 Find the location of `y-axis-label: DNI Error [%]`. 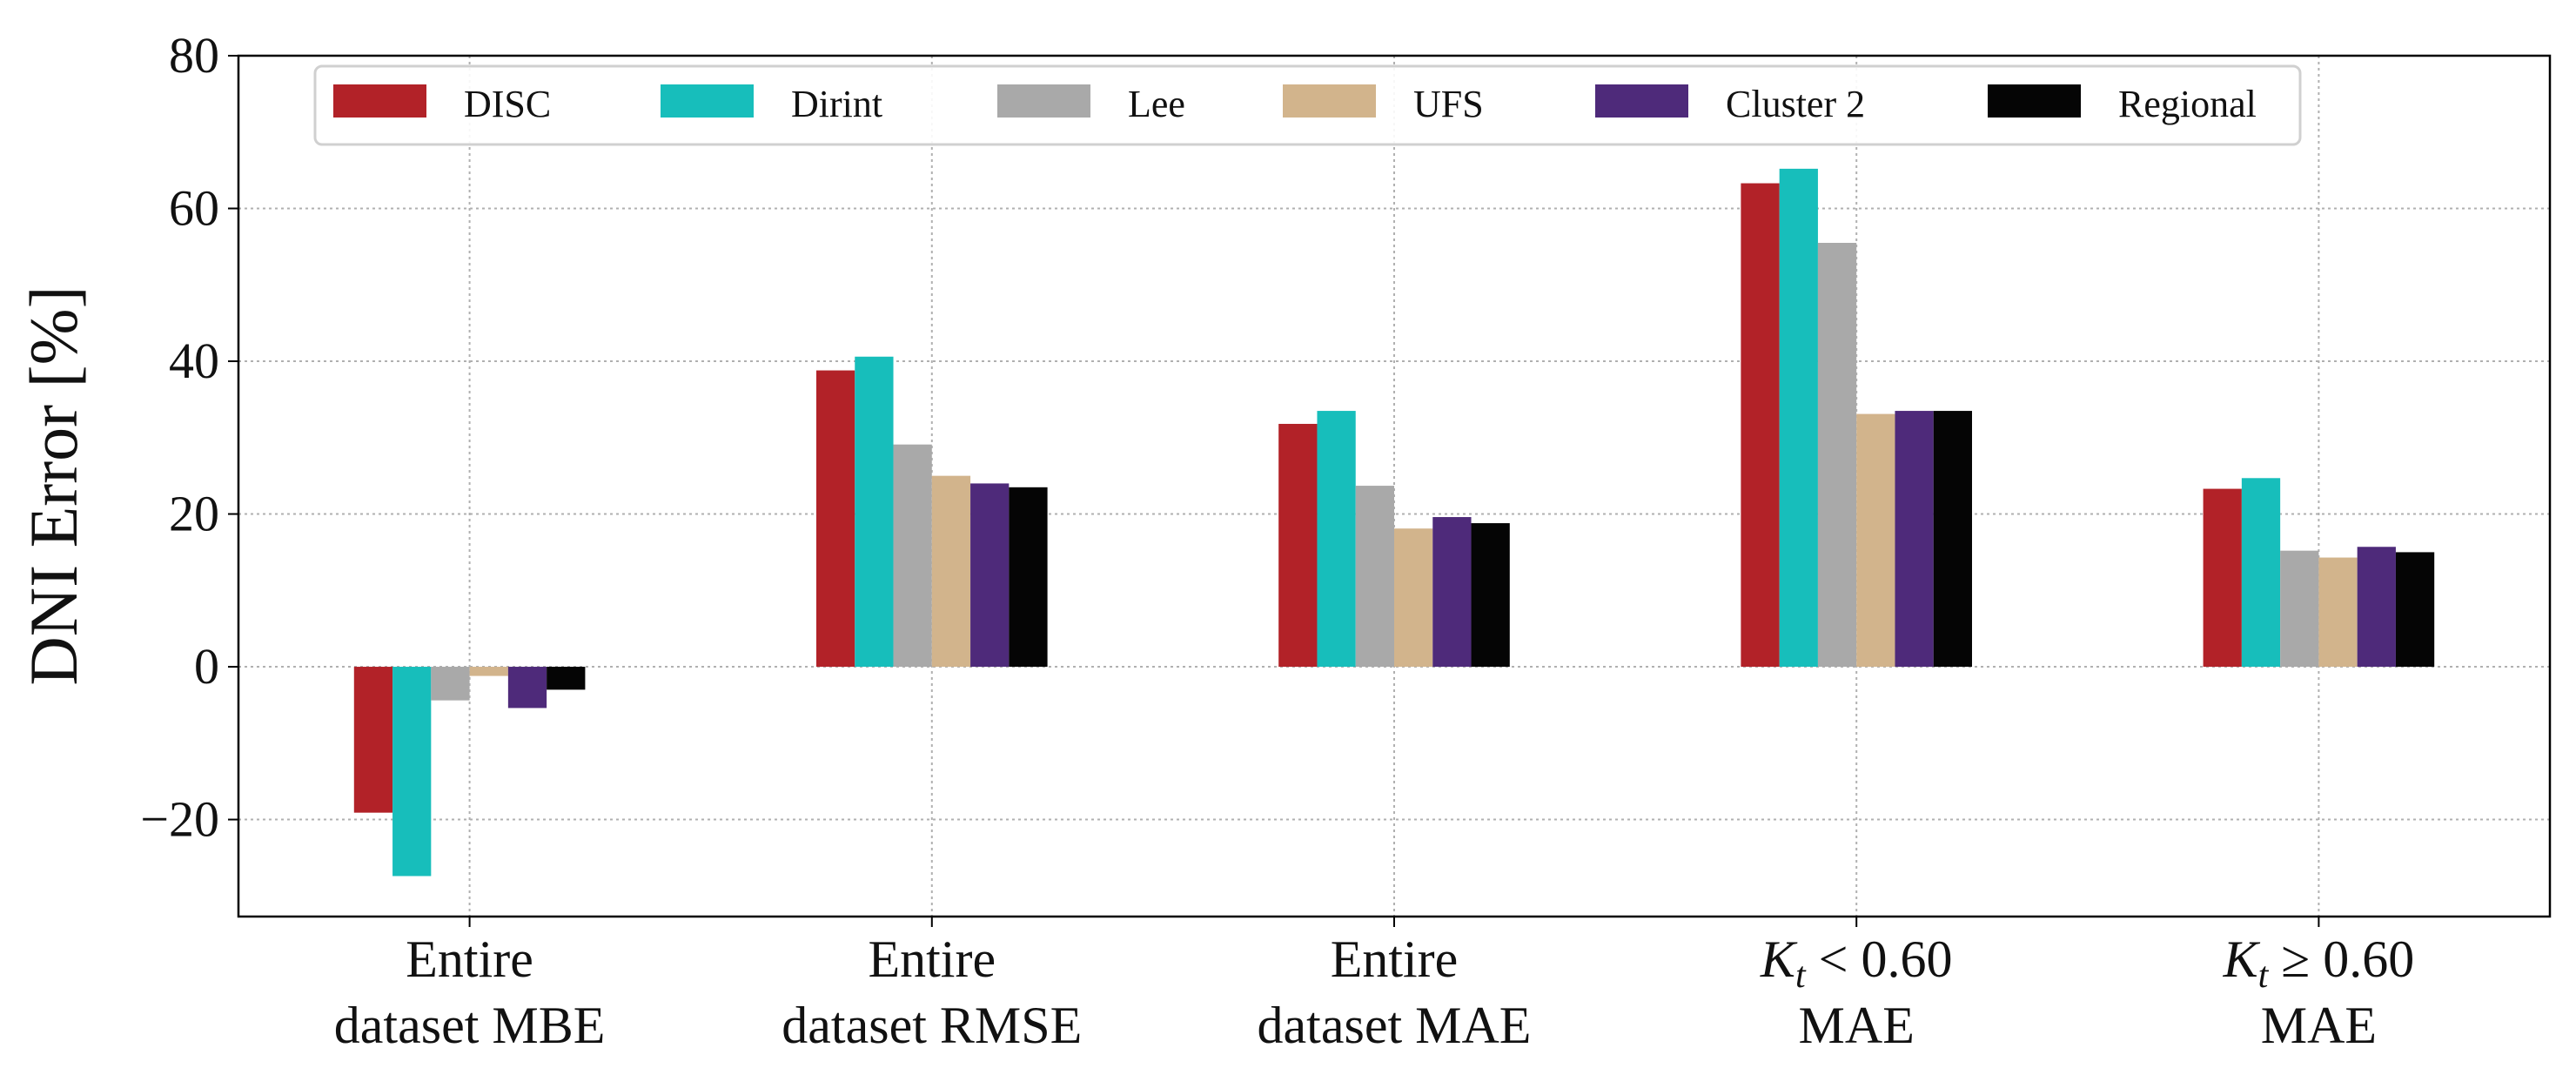

y-axis-label: DNI Error [%] is located at coordinates (53, 485).